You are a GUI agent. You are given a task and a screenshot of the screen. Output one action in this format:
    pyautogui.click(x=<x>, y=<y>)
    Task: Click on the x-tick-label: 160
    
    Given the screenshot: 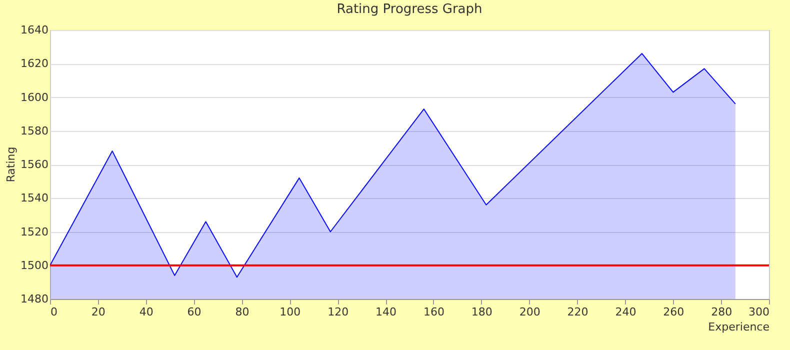 What is the action you would take?
    pyautogui.click(x=433, y=312)
    